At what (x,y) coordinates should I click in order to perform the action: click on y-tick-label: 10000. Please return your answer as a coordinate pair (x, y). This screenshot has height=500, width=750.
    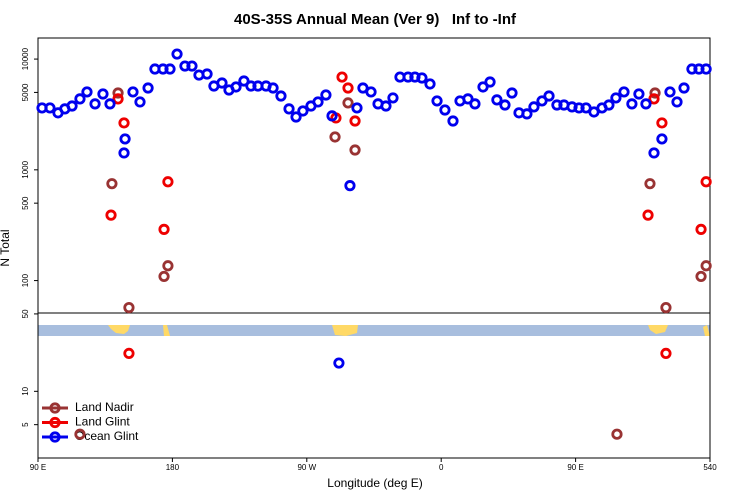
    Looking at the image, I should click on (25, 58).